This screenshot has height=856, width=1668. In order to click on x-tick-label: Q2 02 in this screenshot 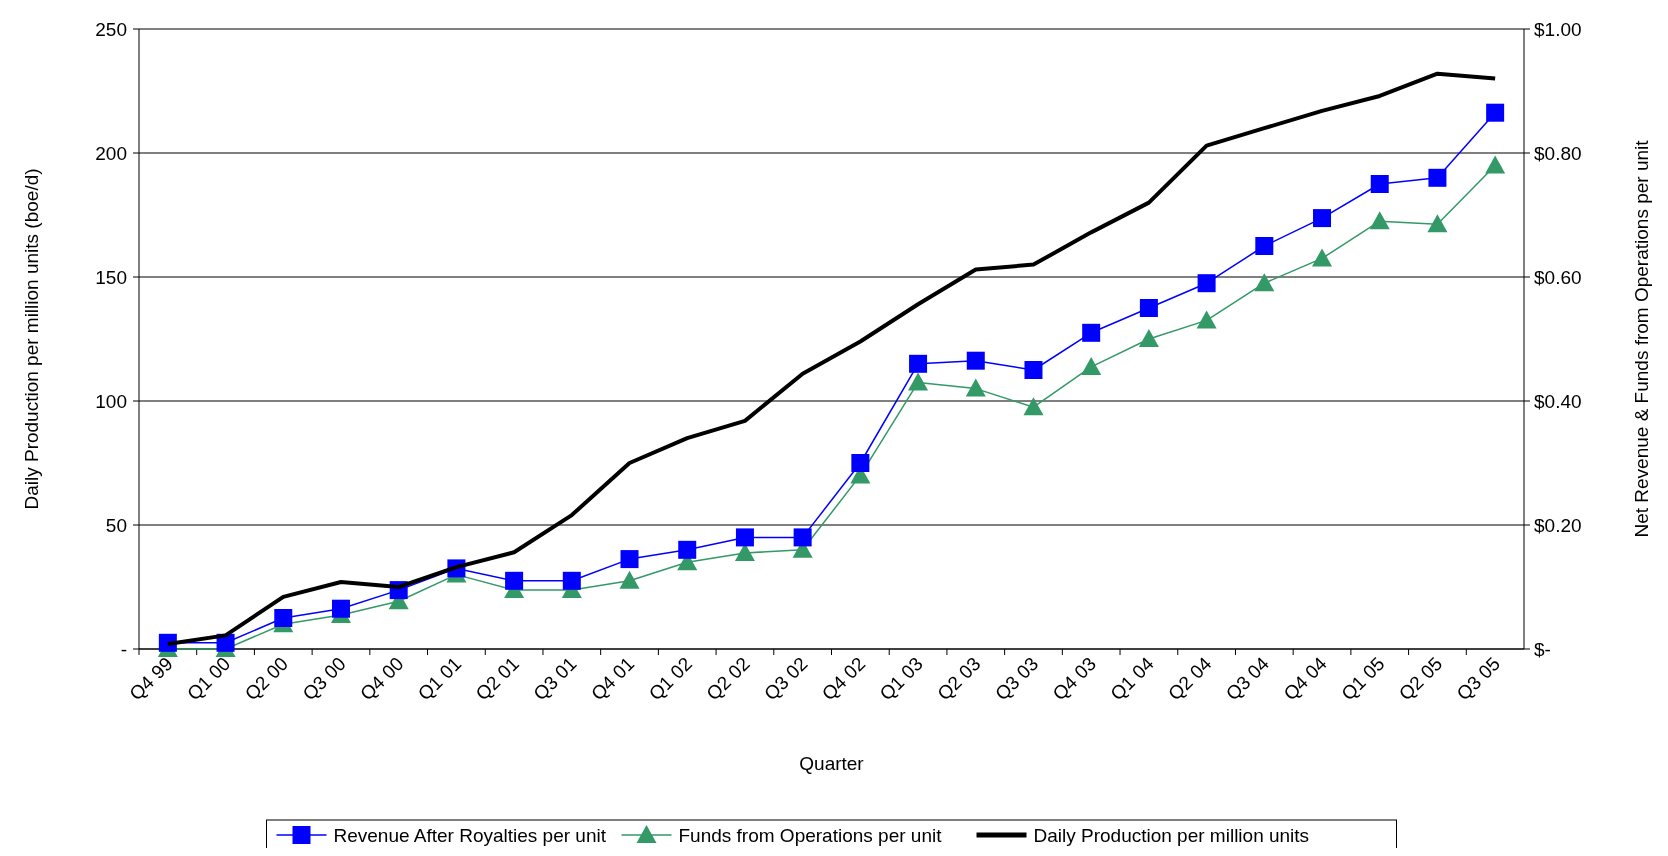, I will do `click(728, 678)`.